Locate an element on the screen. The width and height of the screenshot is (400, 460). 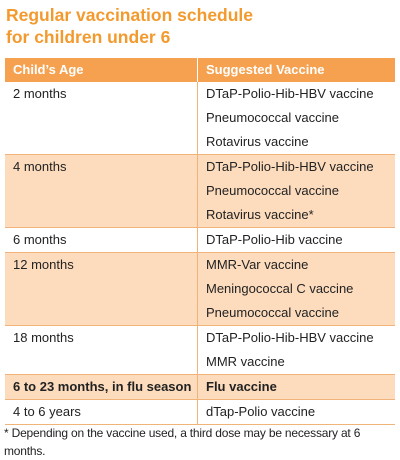
vaccine: Flu vaccine is located at coordinates (241, 386).